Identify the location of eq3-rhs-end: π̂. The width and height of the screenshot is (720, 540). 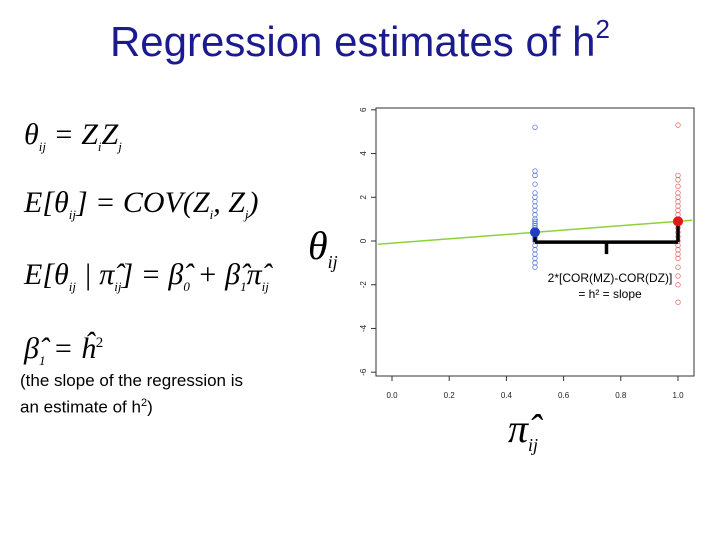
(254, 274).